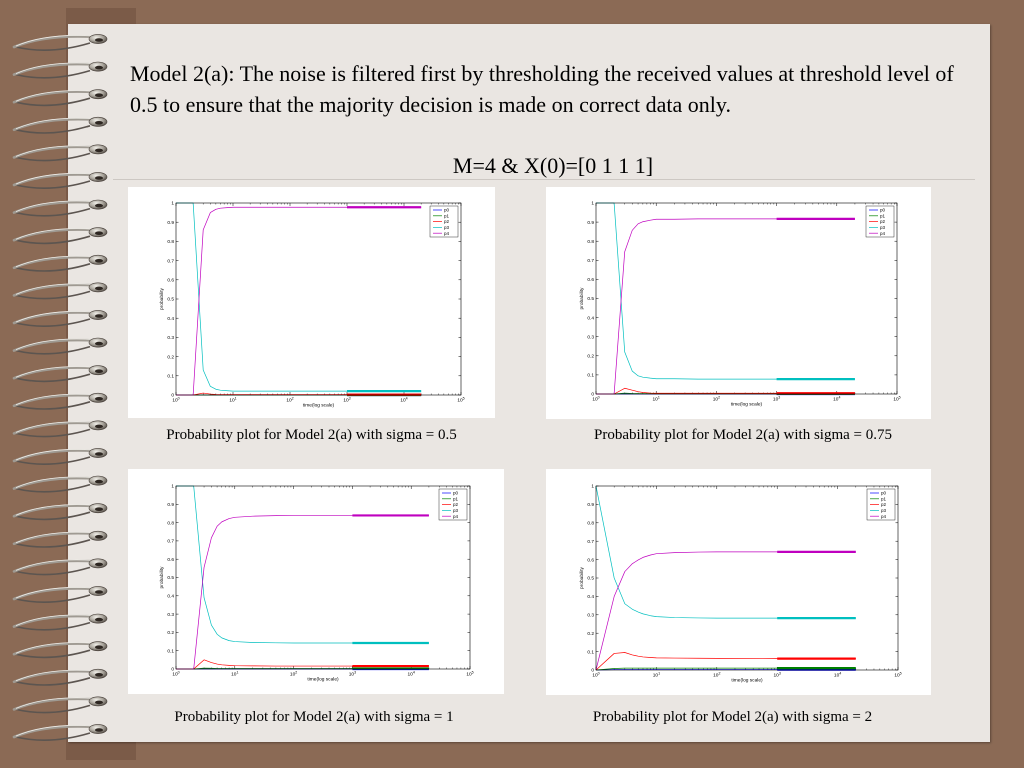 This screenshot has width=1024, height=768. Describe the element at coordinates (170, 338) in the screenshot. I see `y-tick-label: 0.3` at that location.